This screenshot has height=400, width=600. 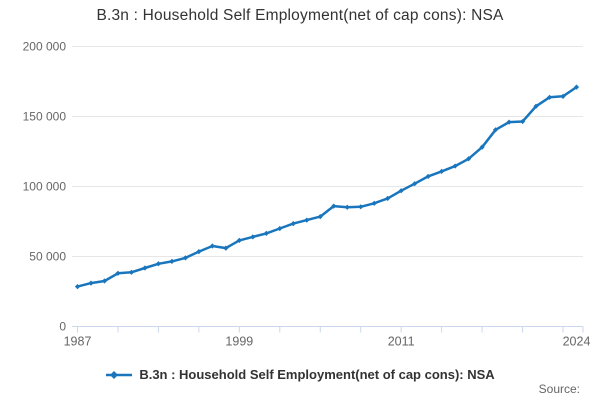 I want to click on legend-line-marker-icon, so click(x=119, y=374).